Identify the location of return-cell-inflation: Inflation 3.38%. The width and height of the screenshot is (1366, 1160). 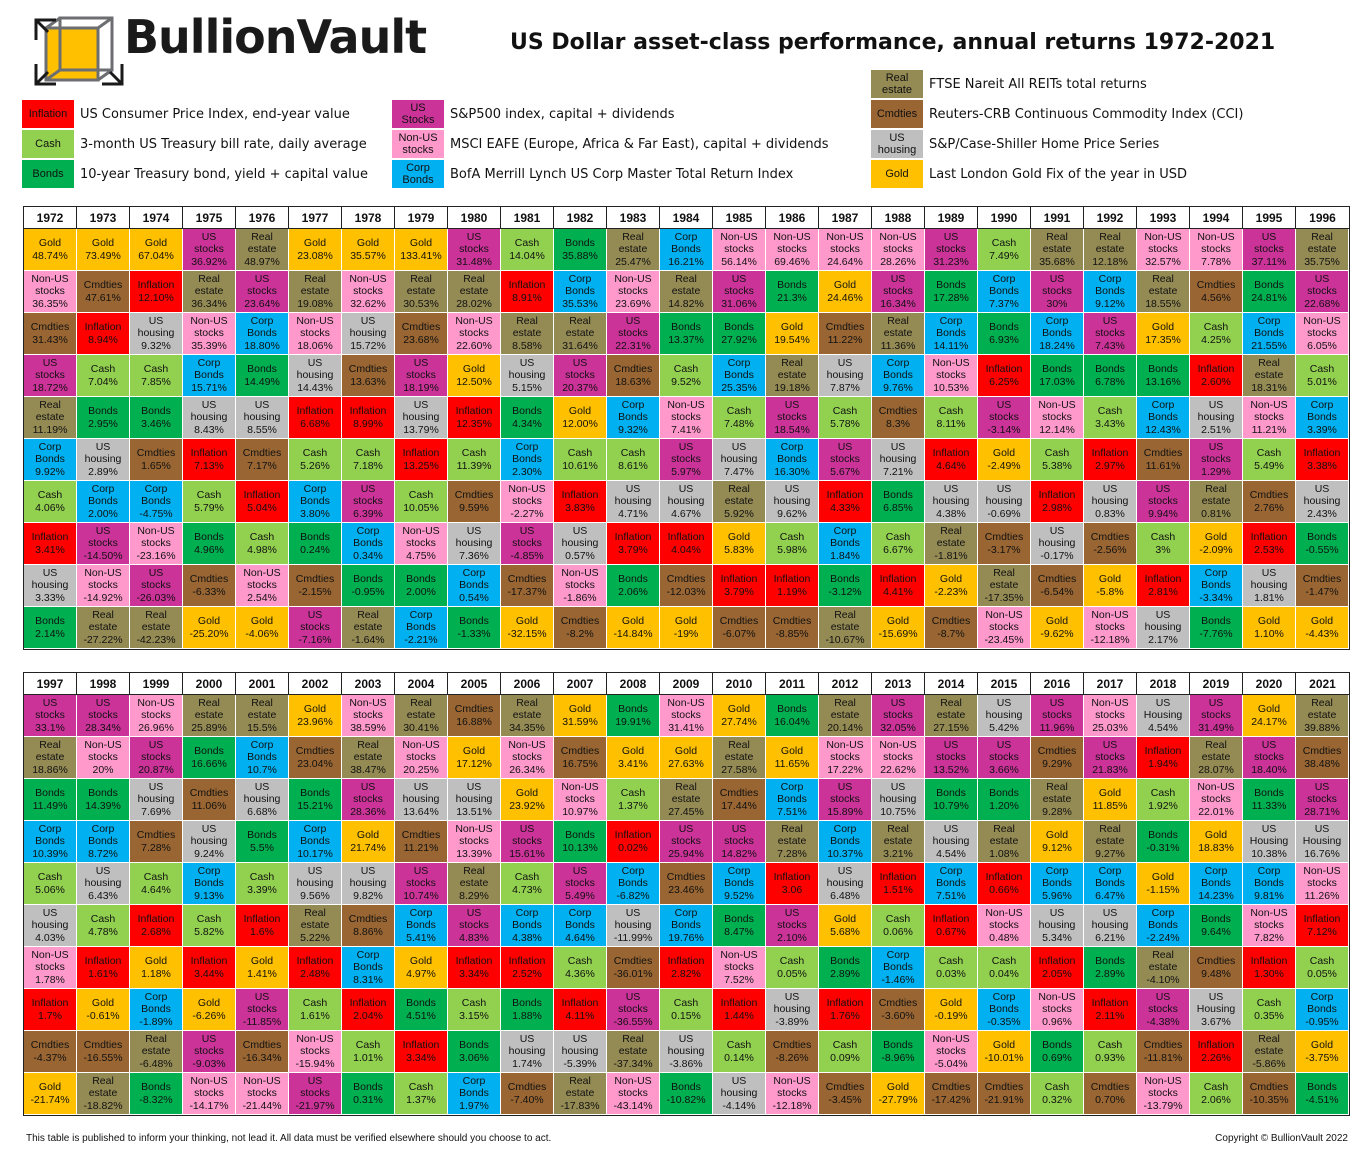
(1322, 460).